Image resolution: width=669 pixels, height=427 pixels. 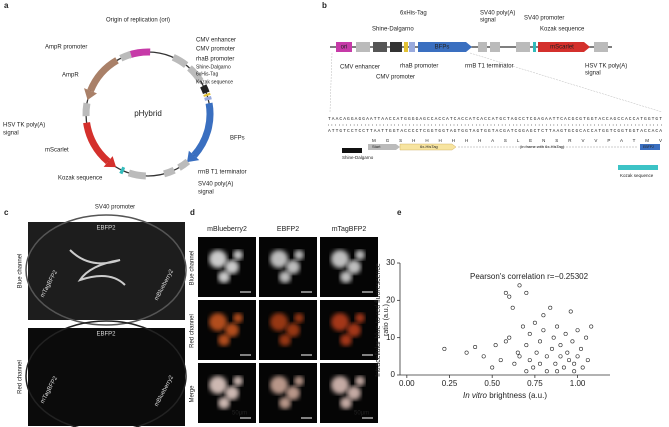 What do you see at coordinates (535, 383) in the screenshot?
I see `x-tick-label: 0.75` at bounding box center [535, 383].